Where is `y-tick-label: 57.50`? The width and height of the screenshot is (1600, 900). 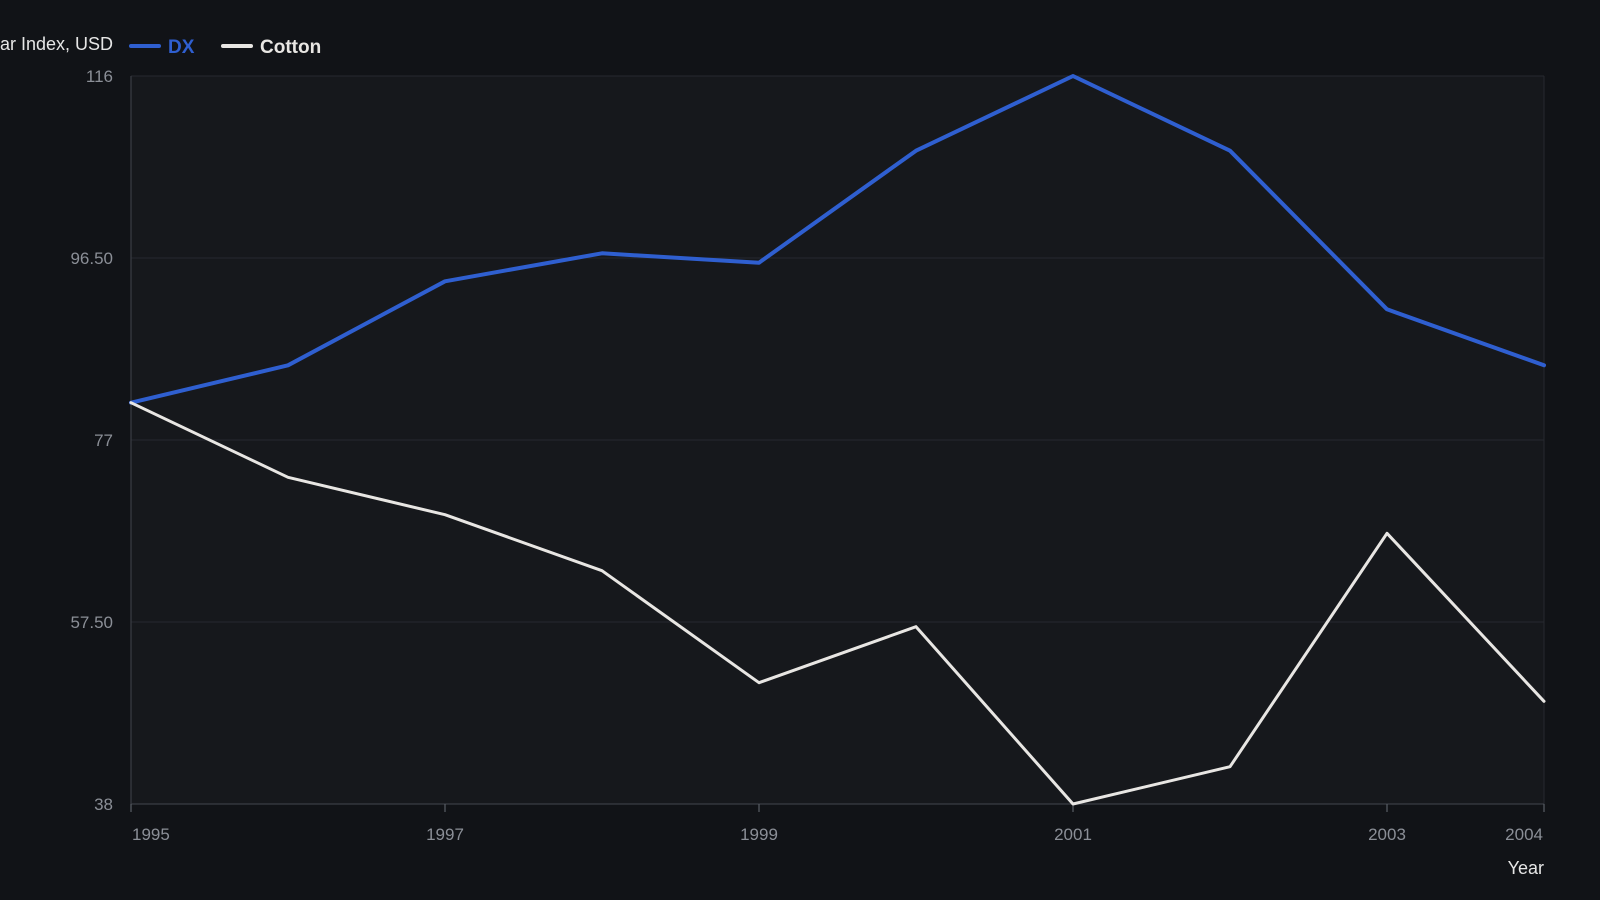 y-tick-label: 57.50 is located at coordinates (91, 622).